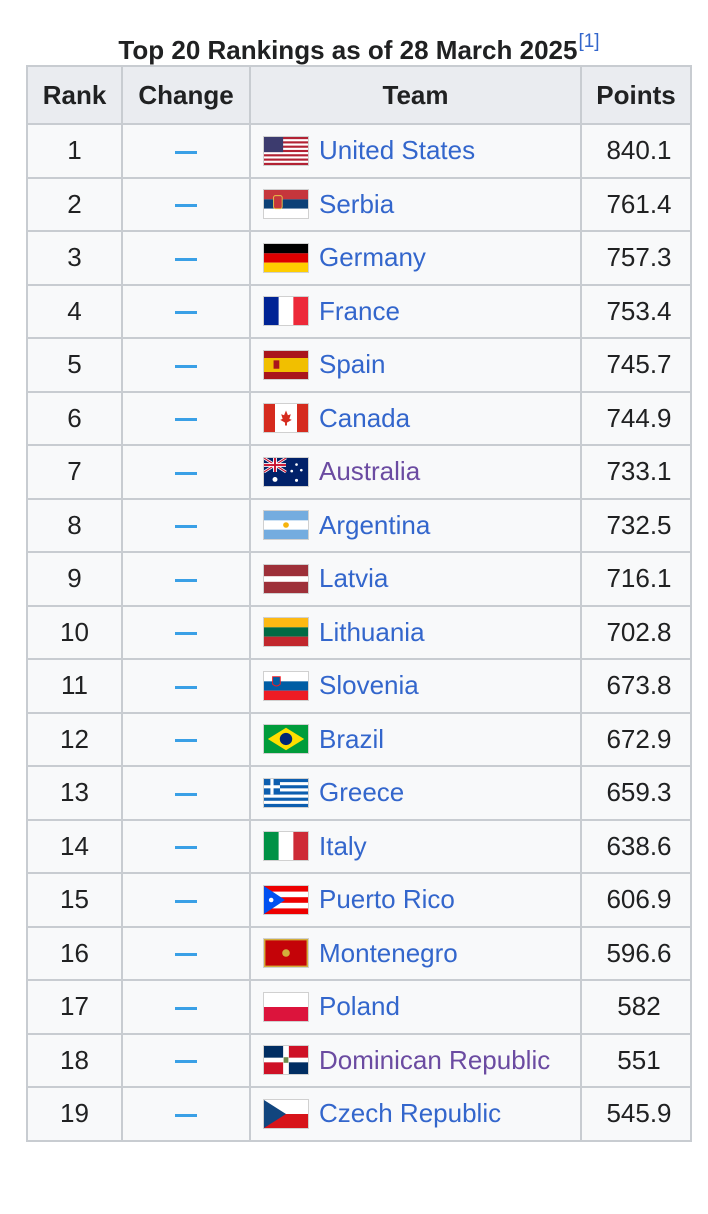  Describe the element at coordinates (74, 579) in the screenshot. I see `rank-cell: 9` at that location.